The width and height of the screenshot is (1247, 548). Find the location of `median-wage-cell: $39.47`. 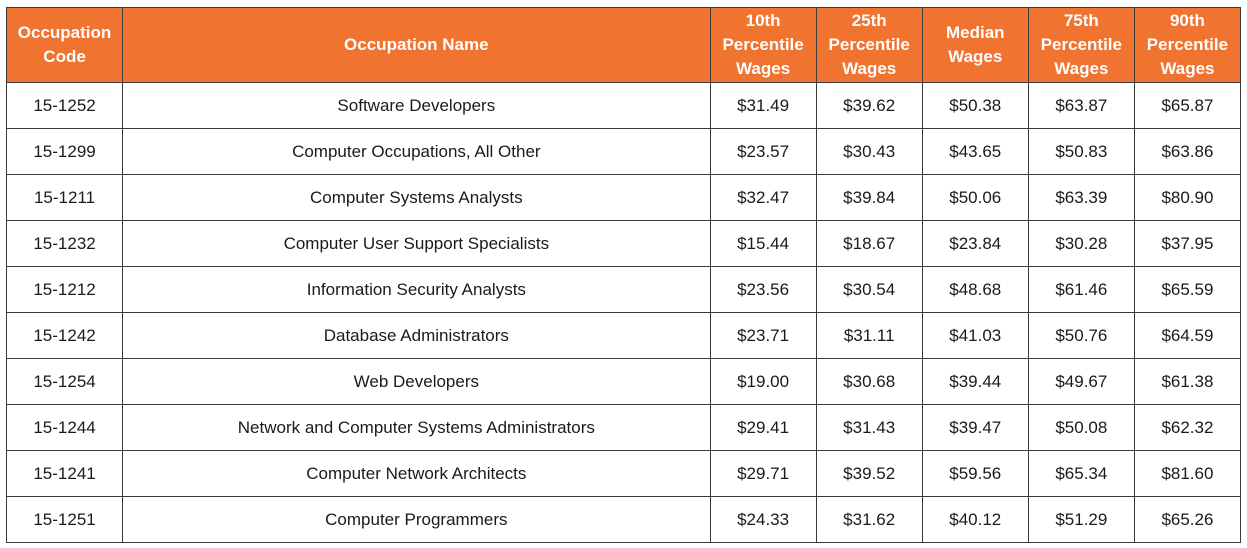

median-wage-cell: $39.47 is located at coordinates (975, 427).